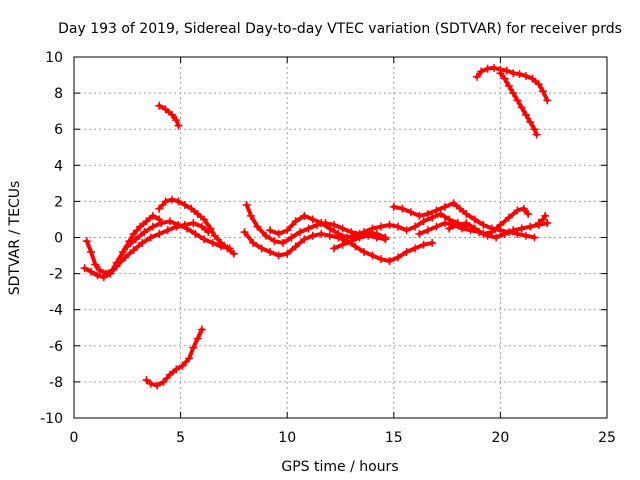 The width and height of the screenshot is (640, 480). What do you see at coordinates (58, 239) in the screenshot?
I see `y-tick-label: 0` at bounding box center [58, 239].